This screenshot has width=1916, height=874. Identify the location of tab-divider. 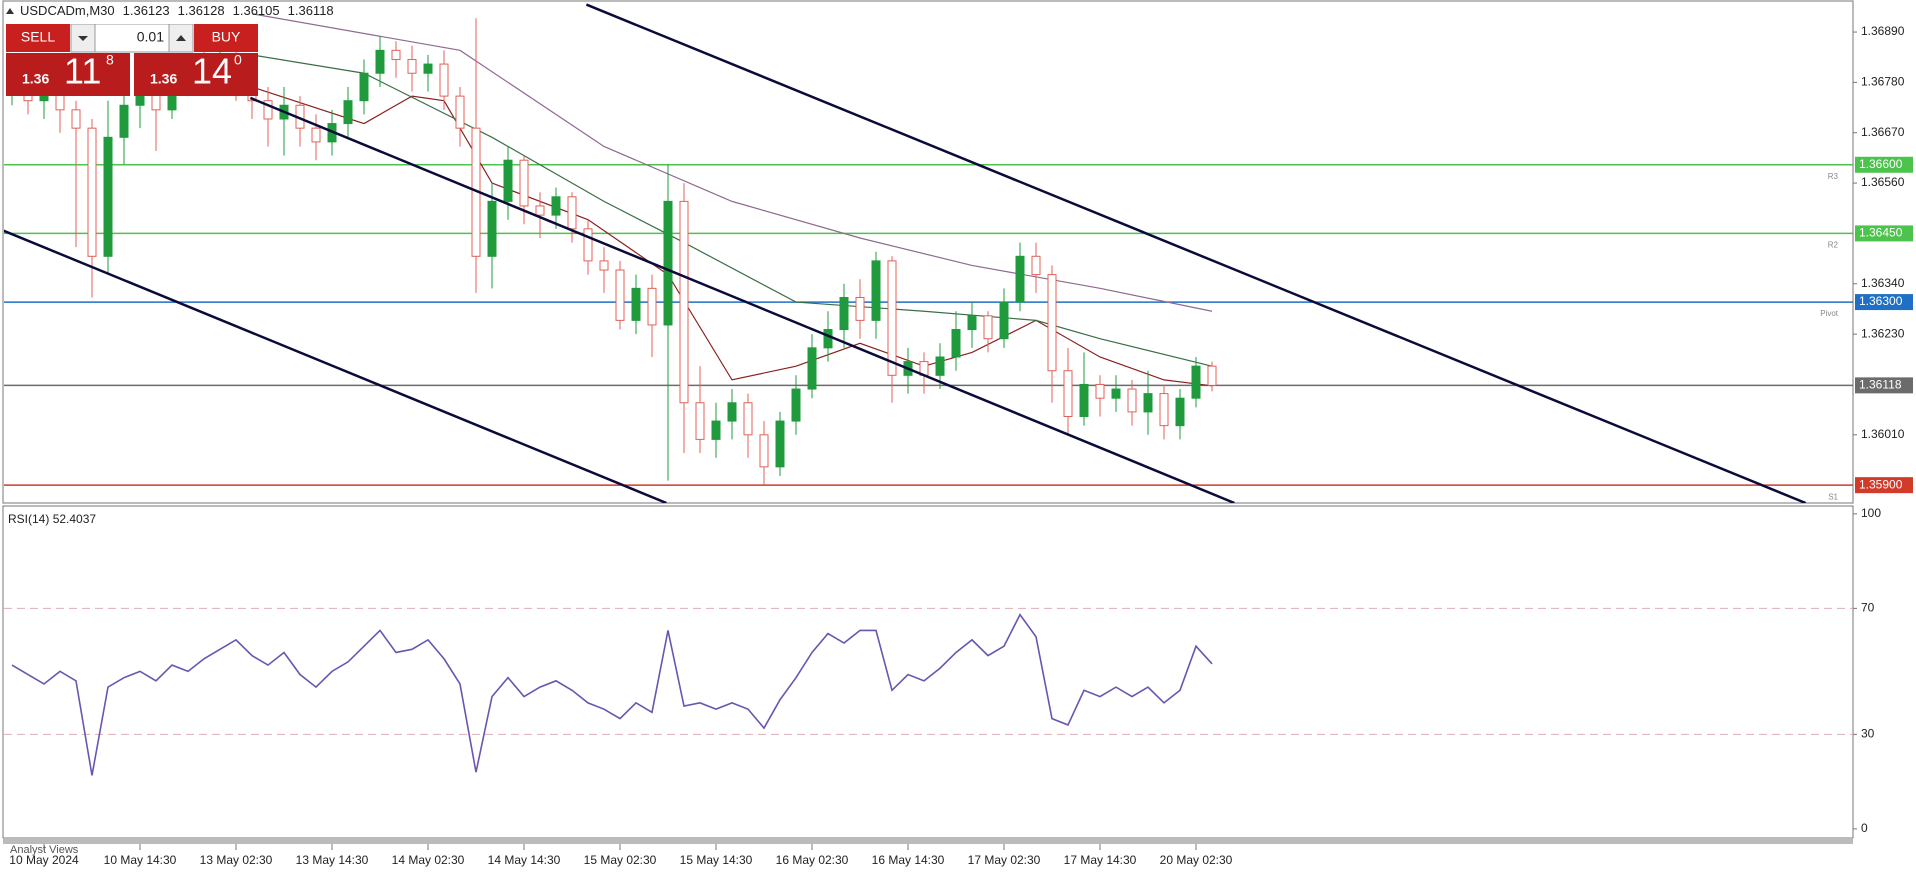
(928, 841).